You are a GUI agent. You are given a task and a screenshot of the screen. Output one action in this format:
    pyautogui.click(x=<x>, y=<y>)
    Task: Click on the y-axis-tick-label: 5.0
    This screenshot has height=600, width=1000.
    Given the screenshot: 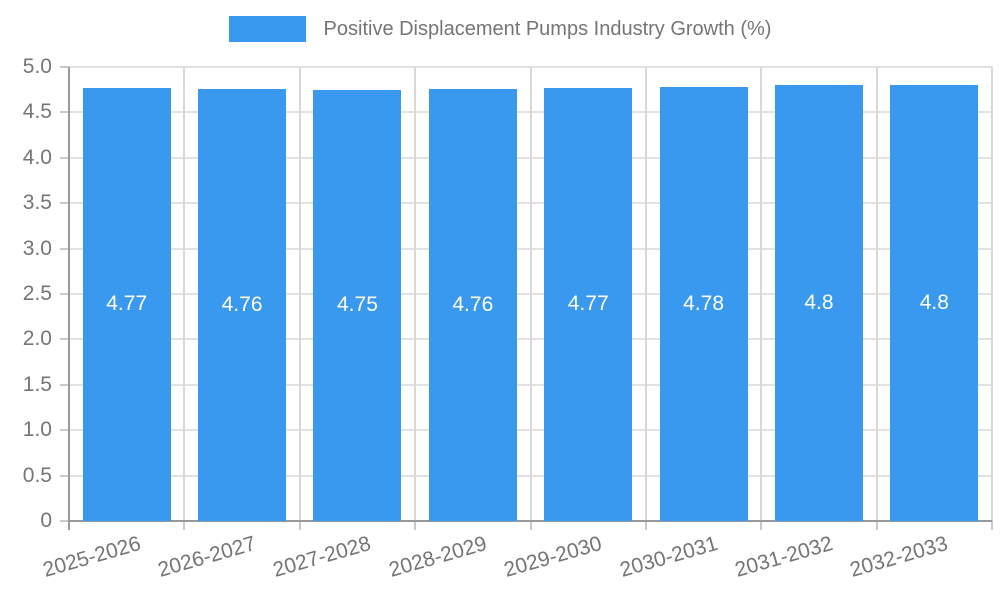 What is the action you would take?
    pyautogui.click(x=37, y=66)
    